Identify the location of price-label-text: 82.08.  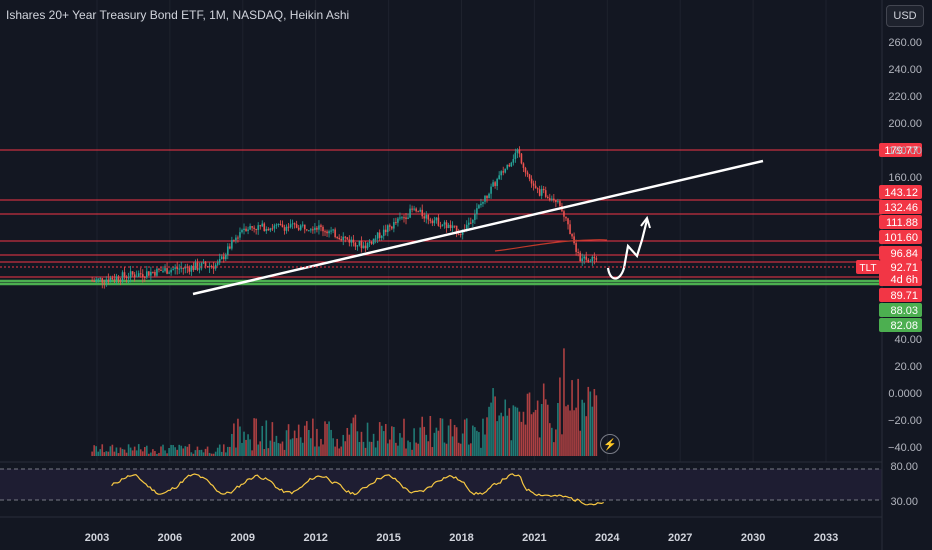
(904, 326).